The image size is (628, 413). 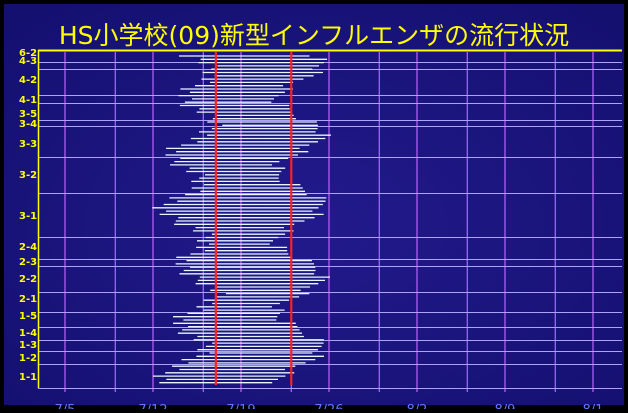 What do you see at coordinates (28, 247) in the screenshot?
I see `category-label-2-4: 2-4` at bounding box center [28, 247].